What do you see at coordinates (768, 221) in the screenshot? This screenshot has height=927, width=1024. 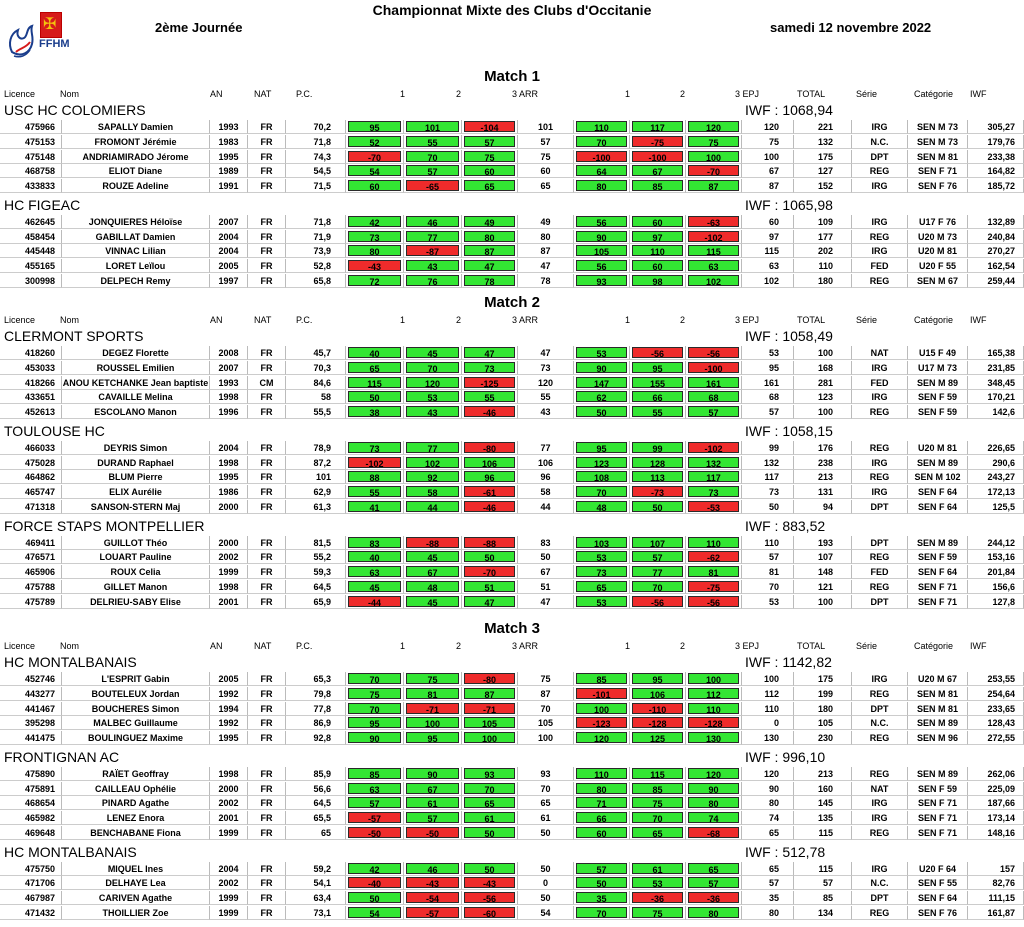 I see `epj-cell: 60` at bounding box center [768, 221].